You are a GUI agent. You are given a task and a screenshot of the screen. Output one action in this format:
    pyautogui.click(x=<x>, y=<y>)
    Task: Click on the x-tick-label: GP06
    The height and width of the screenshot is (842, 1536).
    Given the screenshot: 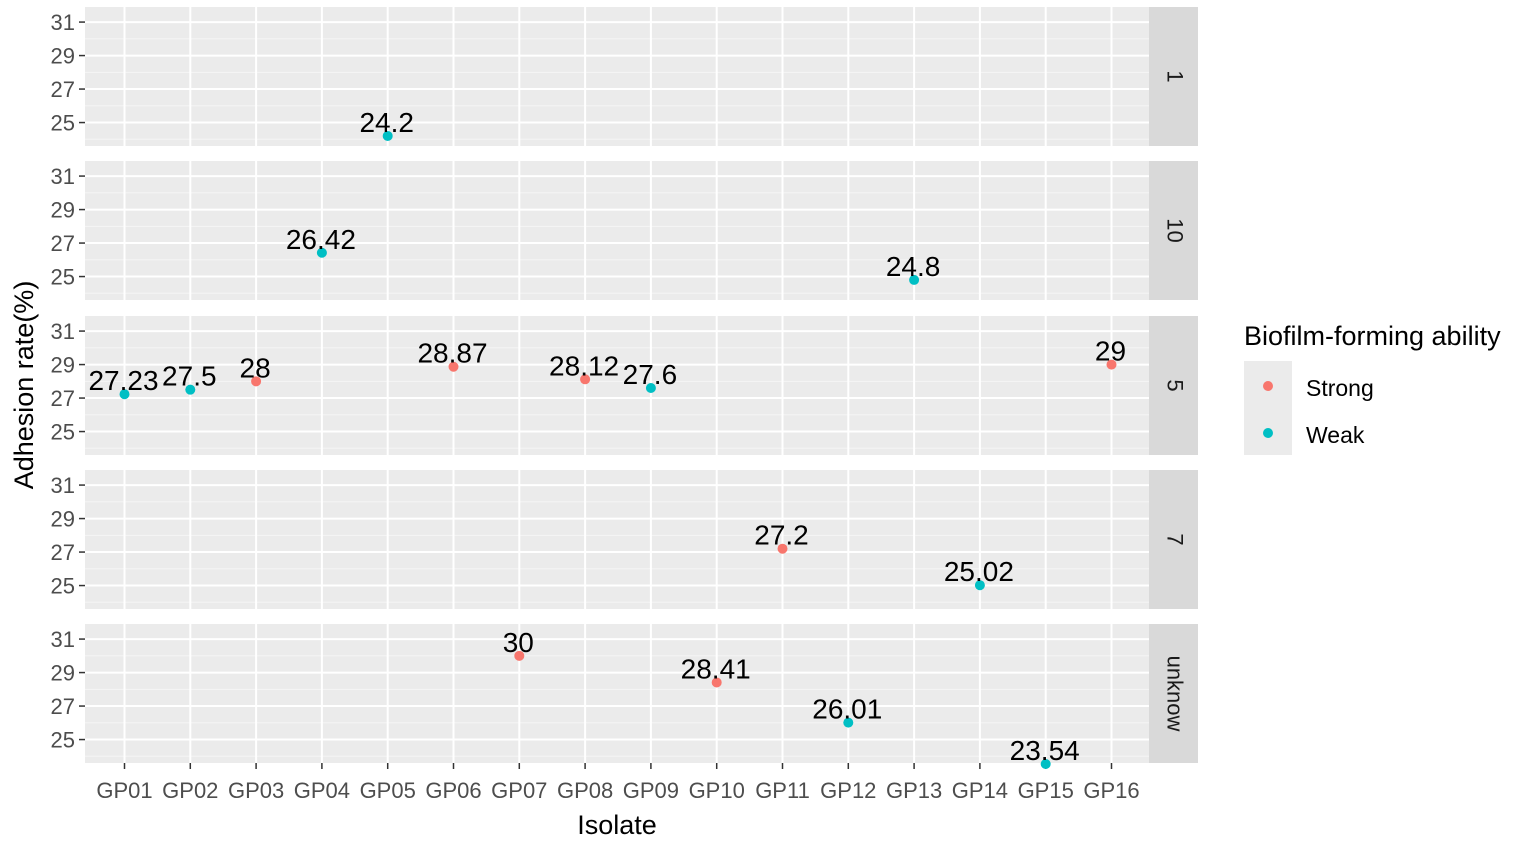 What is the action you would take?
    pyautogui.click(x=453, y=790)
    